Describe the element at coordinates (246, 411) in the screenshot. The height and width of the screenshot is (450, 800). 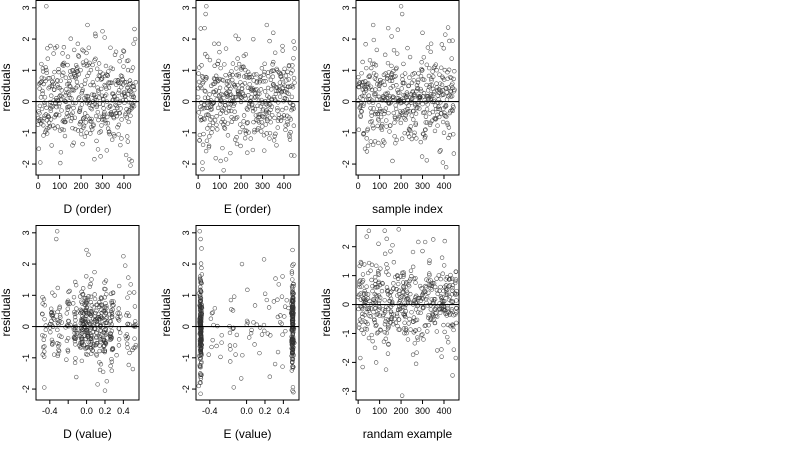
I see `x-tick-label: 0.0` at that location.